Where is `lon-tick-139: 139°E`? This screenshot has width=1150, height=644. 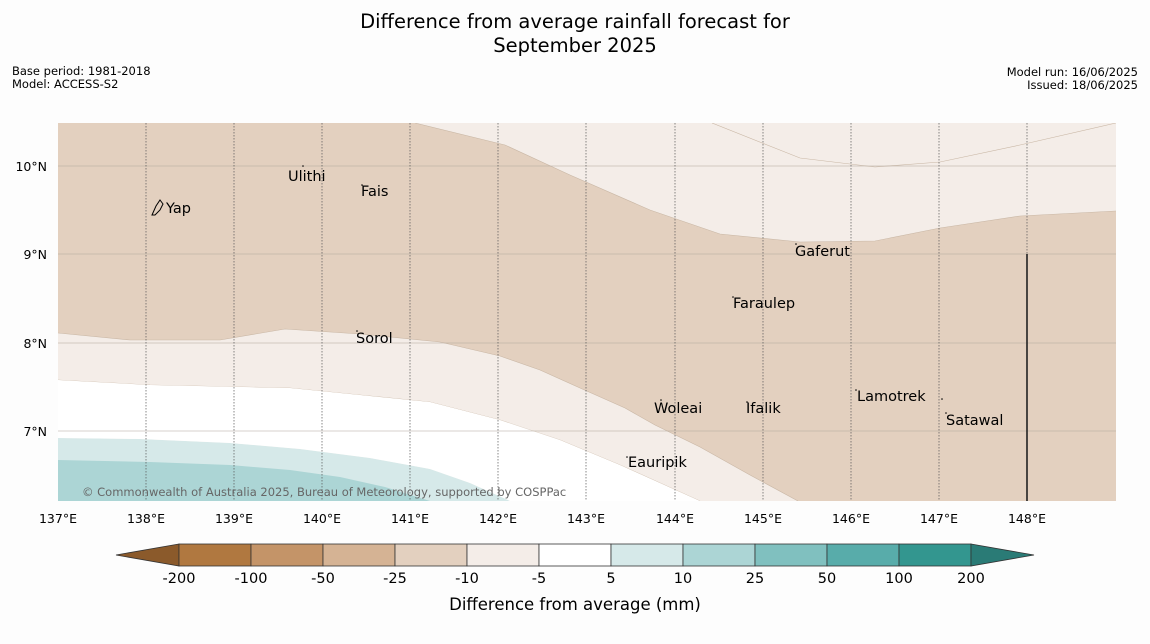
lon-tick-139: 139°E is located at coordinates (234, 518).